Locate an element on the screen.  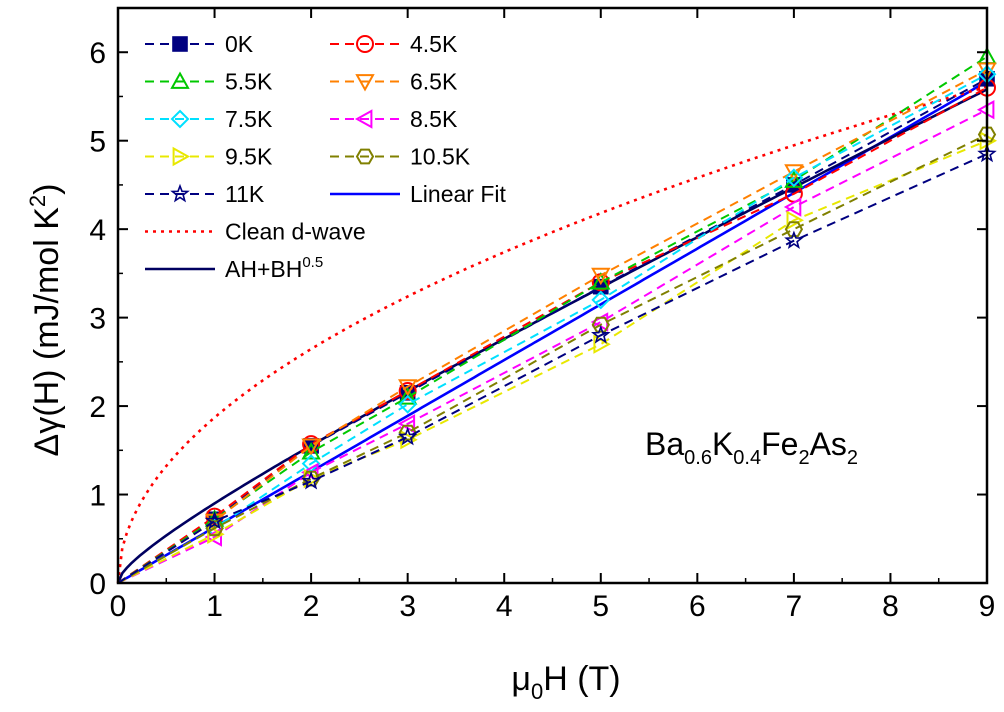
x-tick-label: 5 is located at coordinates (600, 606).